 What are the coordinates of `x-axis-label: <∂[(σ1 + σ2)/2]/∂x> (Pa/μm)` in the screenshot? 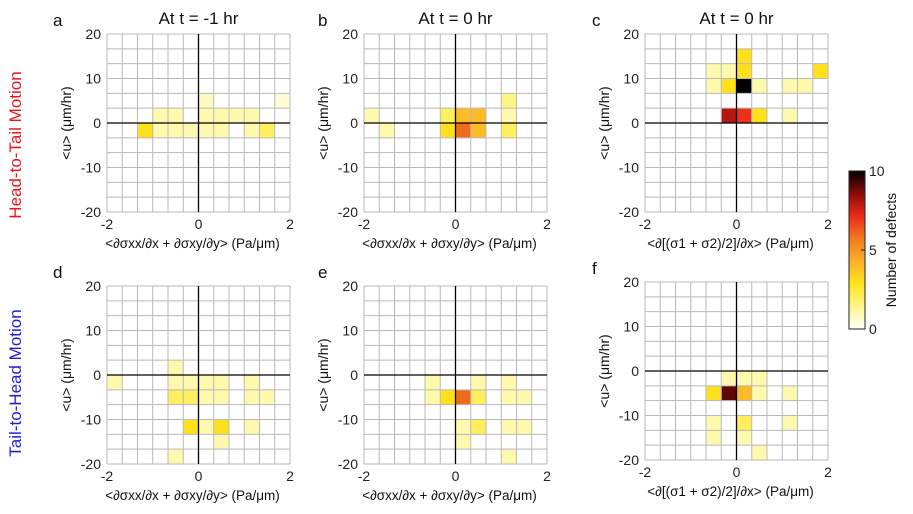 It's located at (730, 491).